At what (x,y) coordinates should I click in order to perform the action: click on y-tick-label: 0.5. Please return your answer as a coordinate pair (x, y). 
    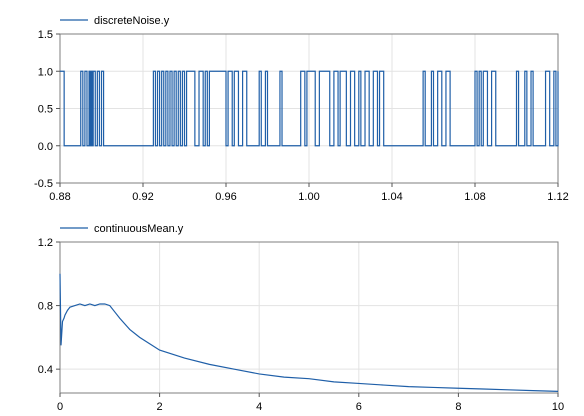
    Looking at the image, I should click on (45, 110).